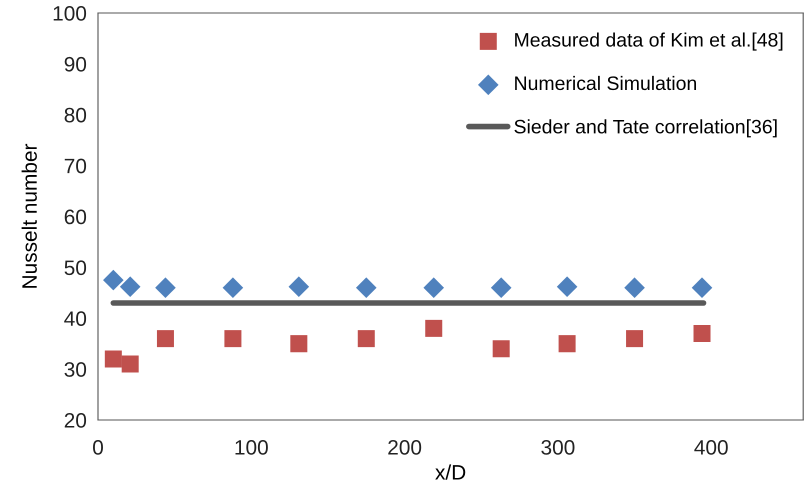 This screenshot has width=805, height=495. Describe the element at coordinates (605, 83) in the screenshot. I see `legend-label: Numerical Simulation` at that location.